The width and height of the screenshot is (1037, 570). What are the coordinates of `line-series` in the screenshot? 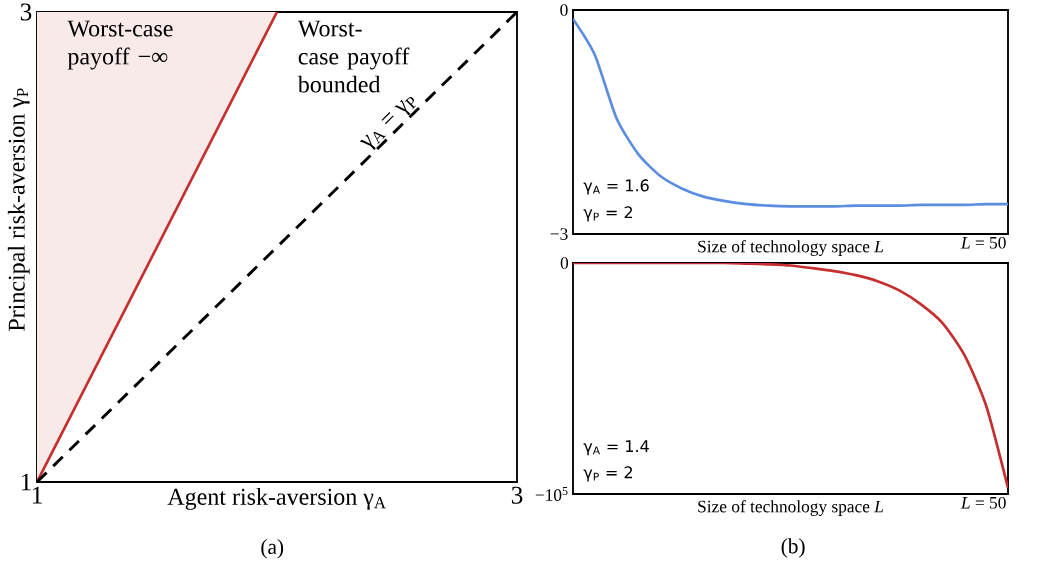 It's located at (790, 112).